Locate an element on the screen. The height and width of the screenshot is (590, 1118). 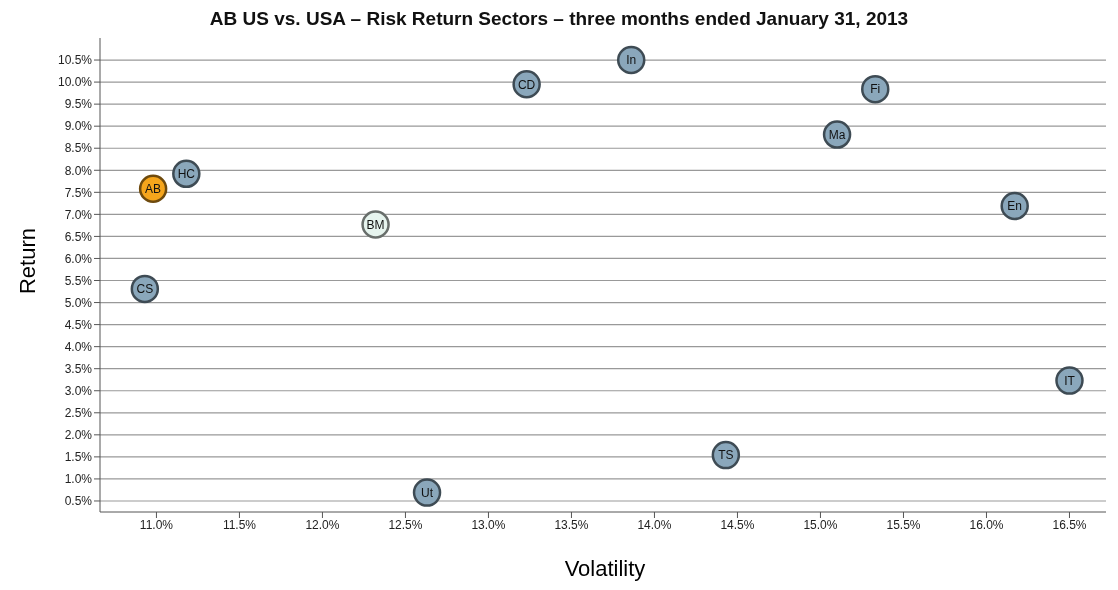
y-tick-label: 8.5% is located at coordinates (78, 148).